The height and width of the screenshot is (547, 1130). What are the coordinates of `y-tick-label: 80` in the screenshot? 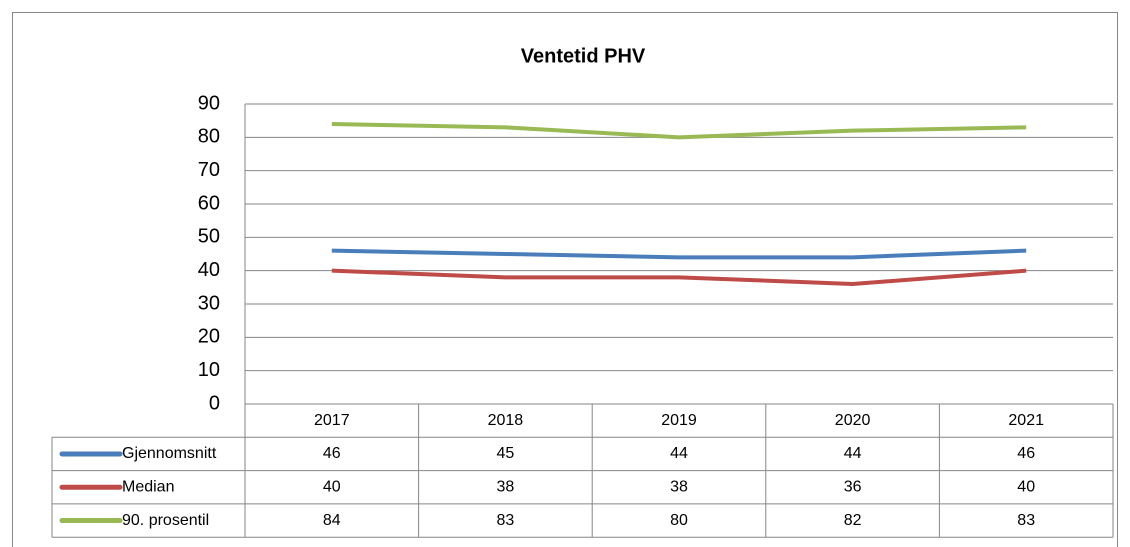 It's located at (209, 137).